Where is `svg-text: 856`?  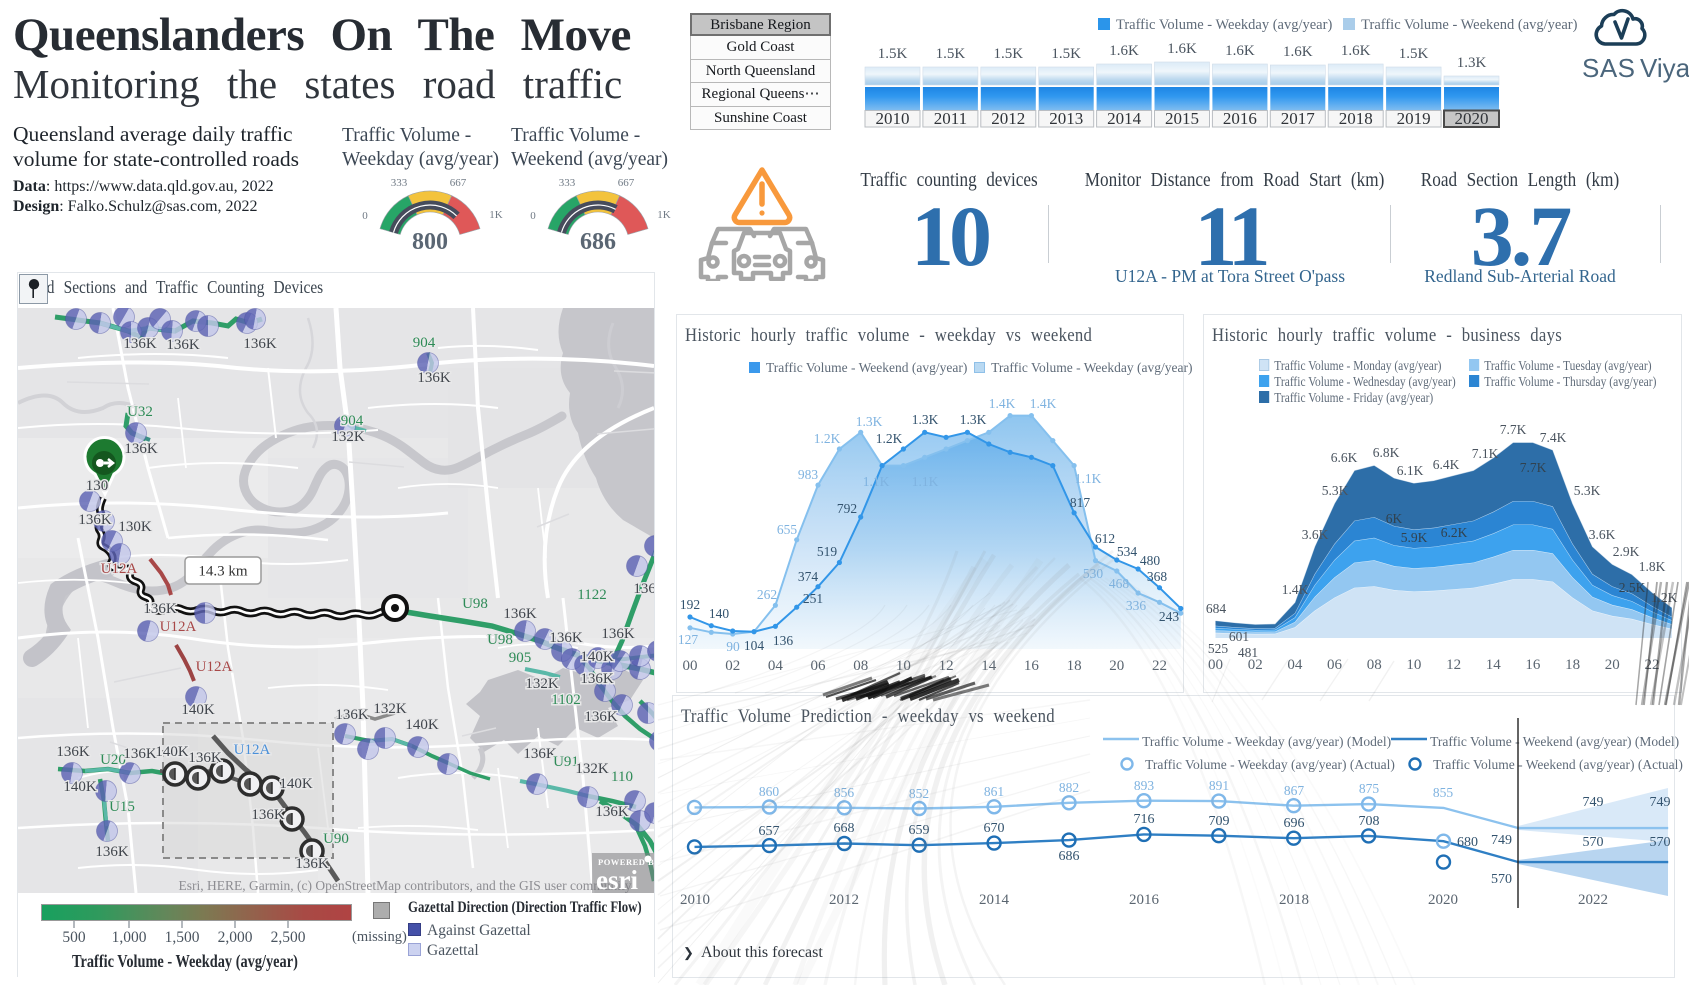
svg-text: 856 is located at coordinates (844, 792).